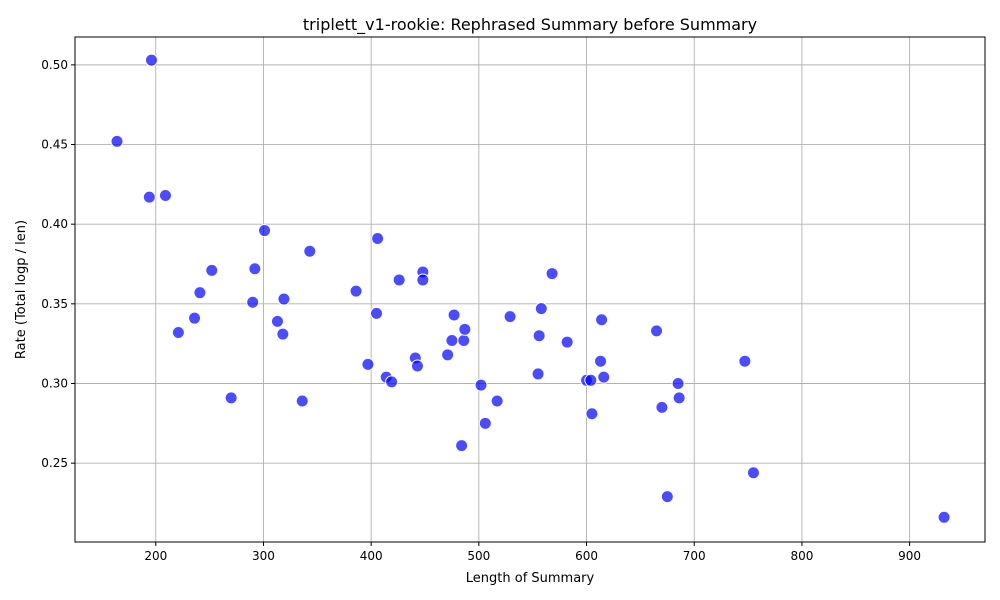 This screenshot has width=1000, height=600. I want to click on x-tick-label: 400, so click(371, 556).